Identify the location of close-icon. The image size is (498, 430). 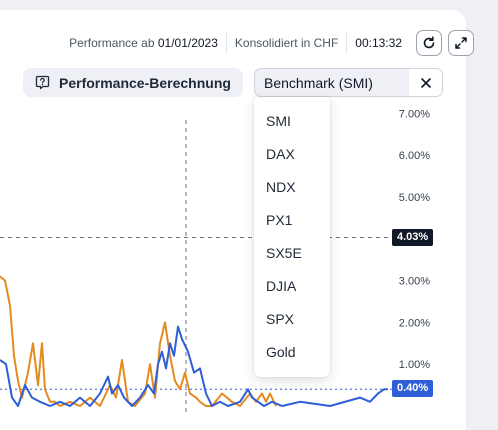
(425, 82).